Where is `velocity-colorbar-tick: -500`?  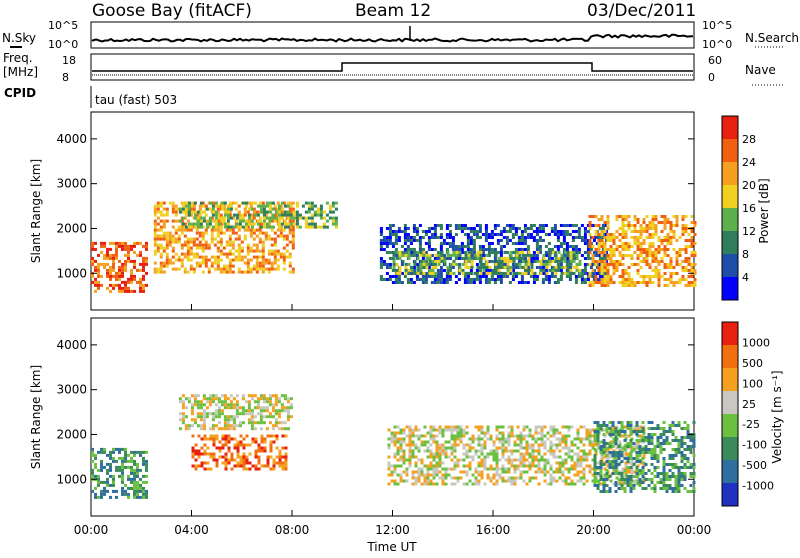
velocity-colorbar-tick: -500 is located at coordinates (754, 465).